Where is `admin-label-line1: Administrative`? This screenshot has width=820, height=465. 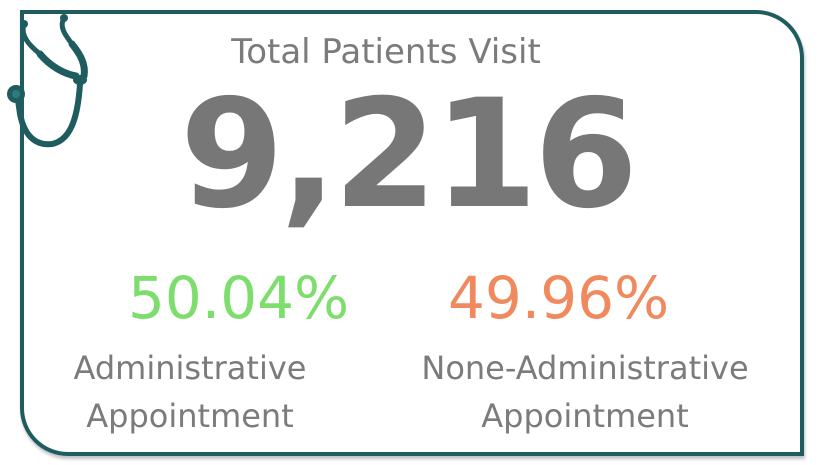 admin-label-line1: Administrative is located at coordinates (190, 368).